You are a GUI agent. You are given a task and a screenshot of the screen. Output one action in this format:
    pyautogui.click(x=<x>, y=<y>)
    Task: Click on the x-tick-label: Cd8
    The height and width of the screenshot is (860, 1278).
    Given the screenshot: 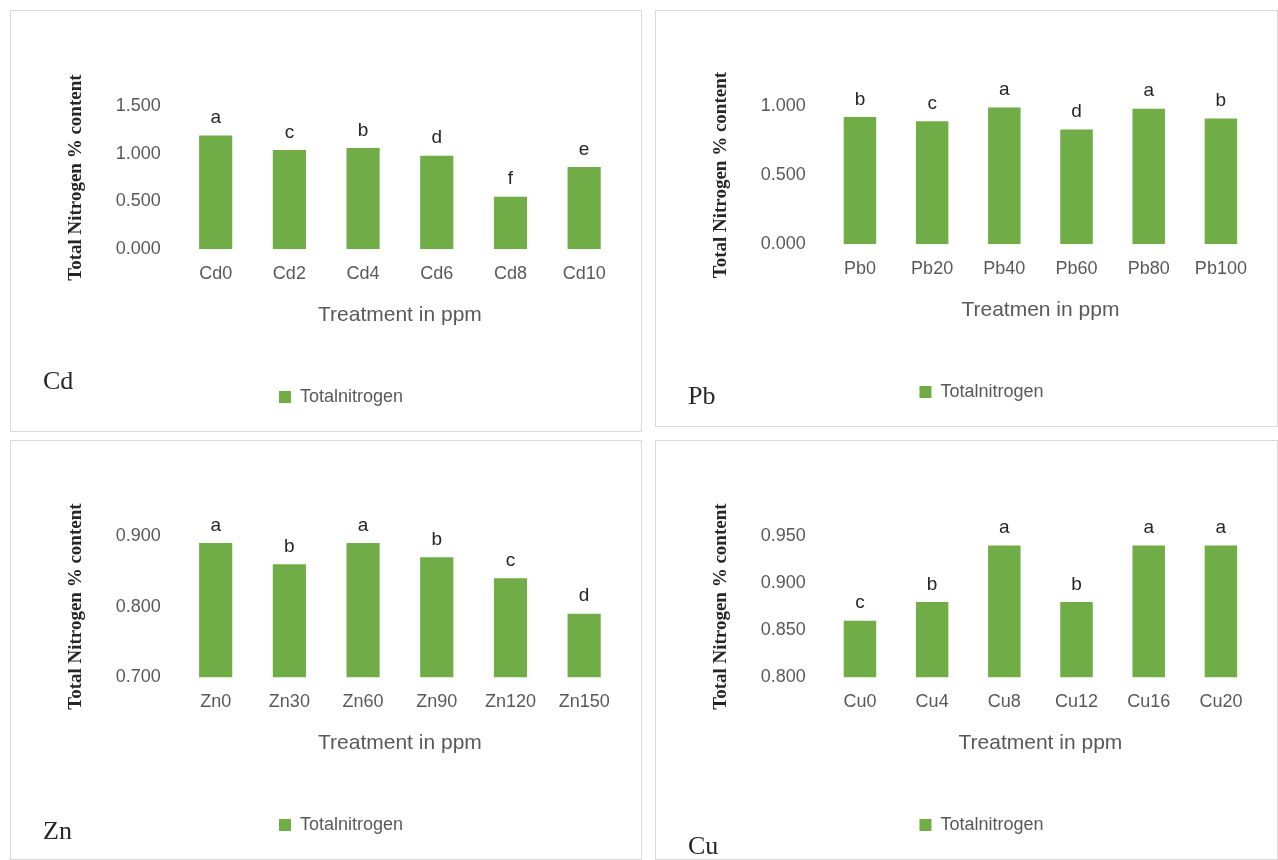 What is the action you would take?
    pyautogui.click(x=510, y=272)
    